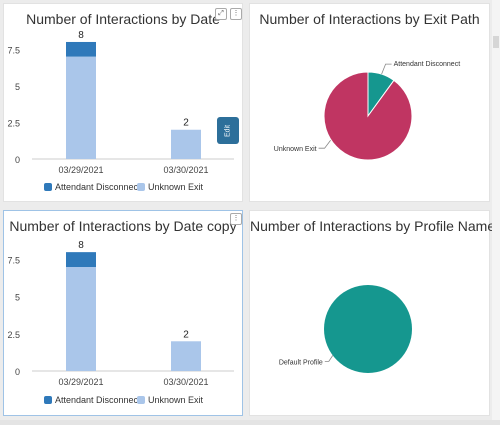  I want to click on pie-label: Default Profile, so click(301, 362).